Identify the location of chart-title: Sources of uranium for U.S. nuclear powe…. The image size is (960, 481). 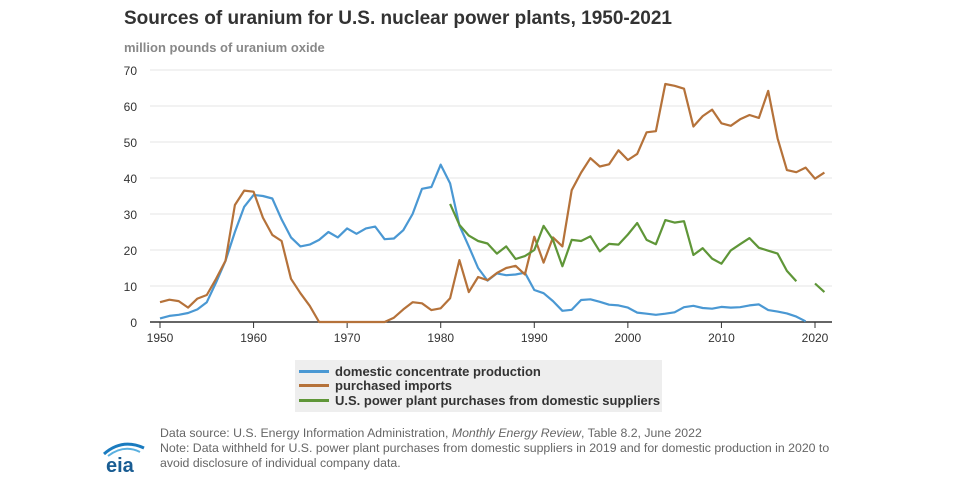
(398, 18).